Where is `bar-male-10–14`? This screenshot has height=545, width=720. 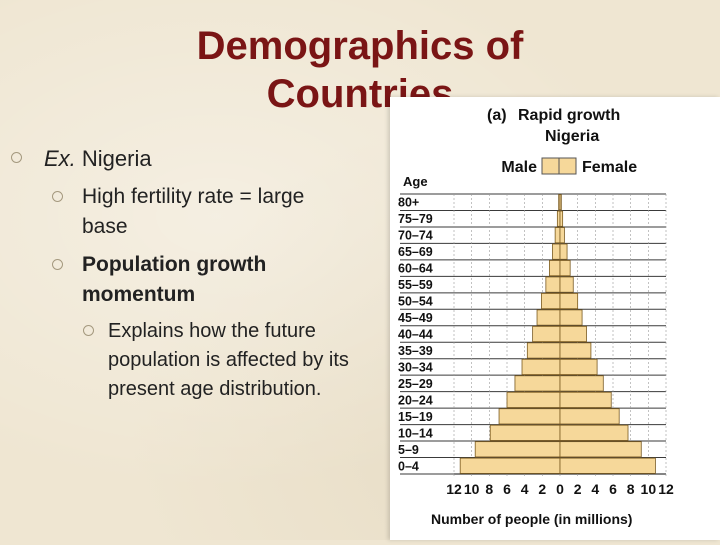 bar-male-10–14 is located at coordinates (525, 432).